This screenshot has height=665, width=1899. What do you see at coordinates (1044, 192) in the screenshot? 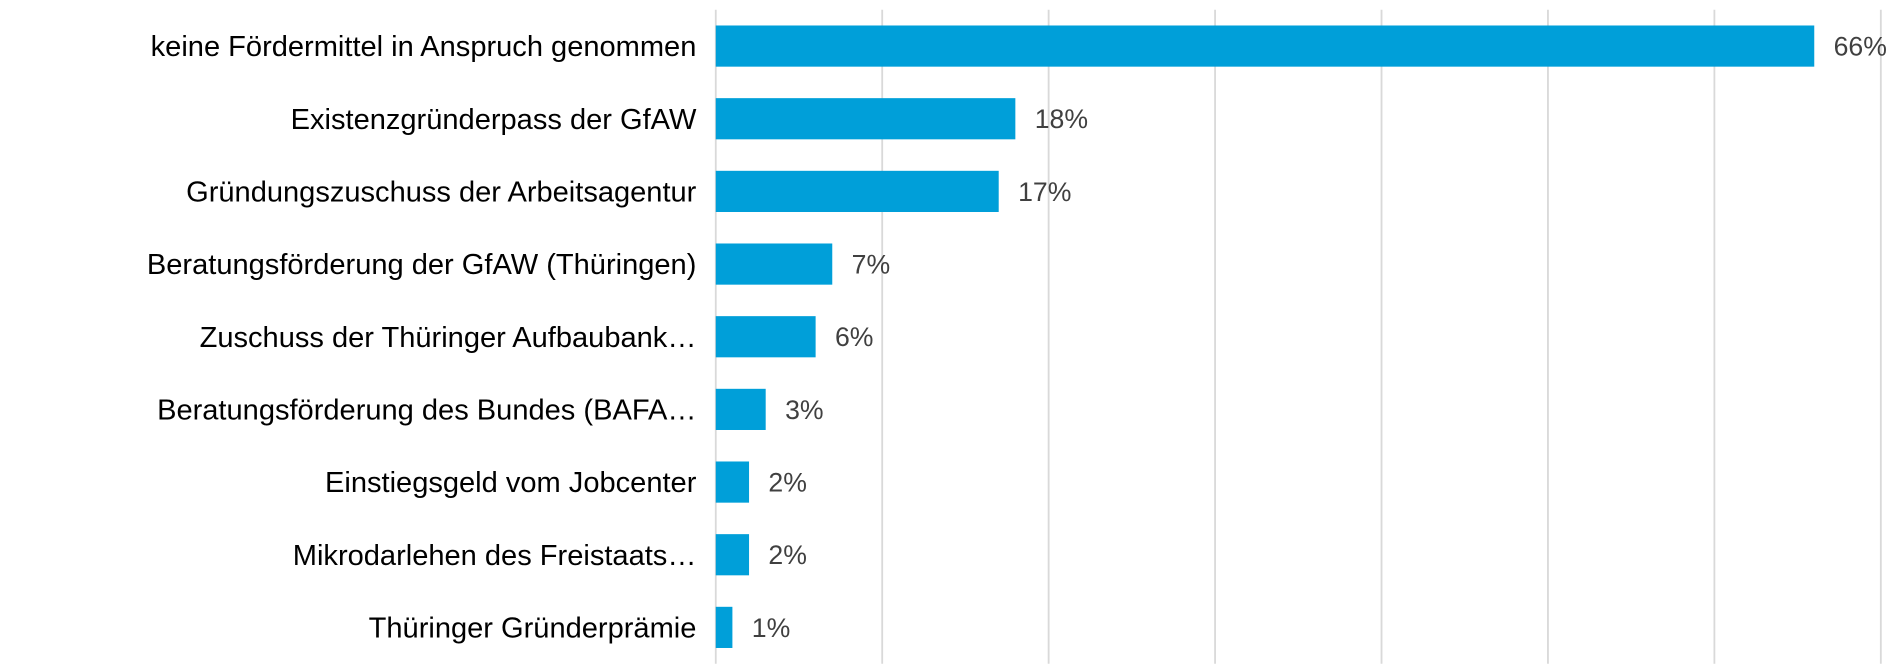
I see `data-label: 17%` at bounding box center [1044, 192].